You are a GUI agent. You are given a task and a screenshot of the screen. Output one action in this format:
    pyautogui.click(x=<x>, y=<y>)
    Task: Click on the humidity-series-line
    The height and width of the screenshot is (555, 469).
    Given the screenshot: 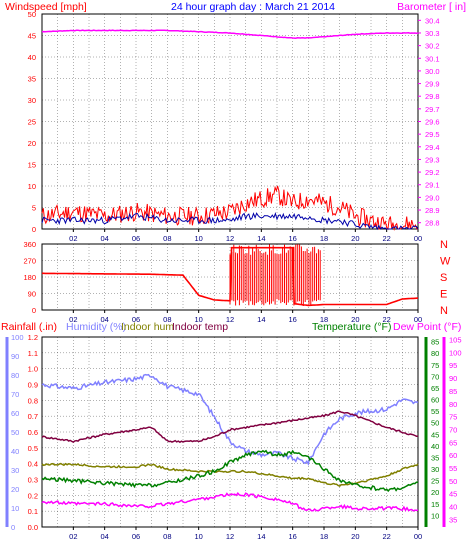 What is the action you would take?
    pyautogui.click(x=230, y=419)
    